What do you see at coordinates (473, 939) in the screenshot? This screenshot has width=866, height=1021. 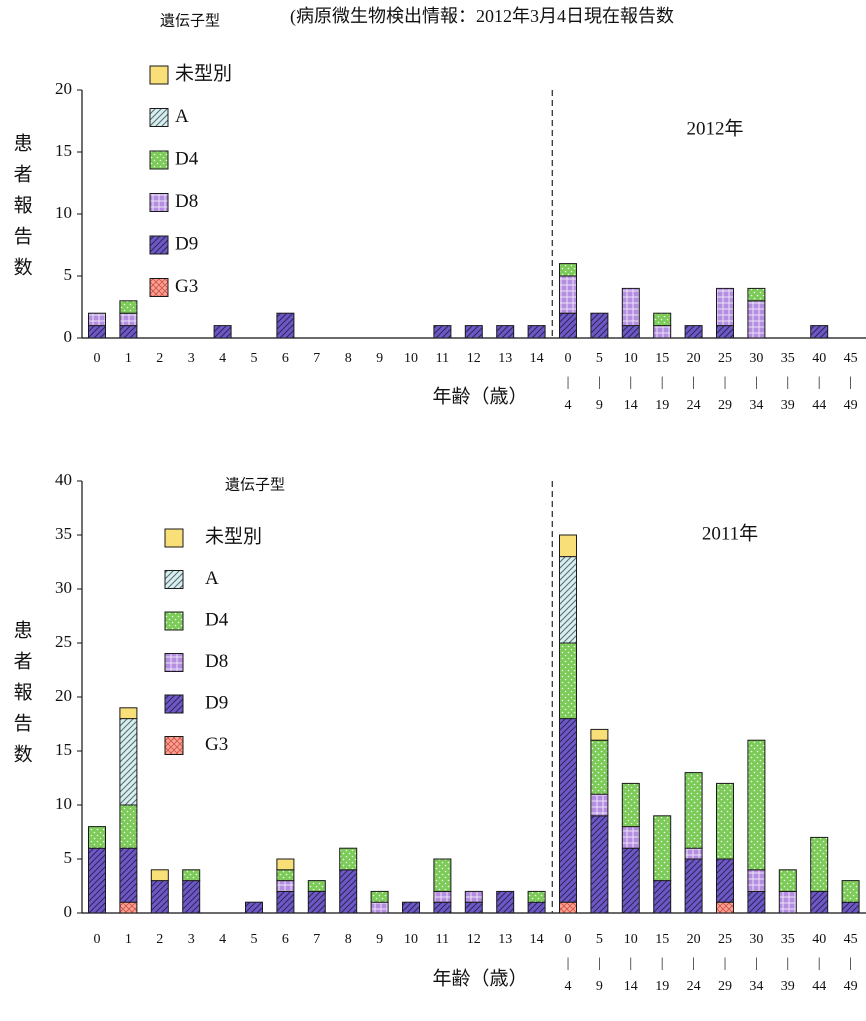 I see `x-tick-label: 12` at bounding box center [473, 939].